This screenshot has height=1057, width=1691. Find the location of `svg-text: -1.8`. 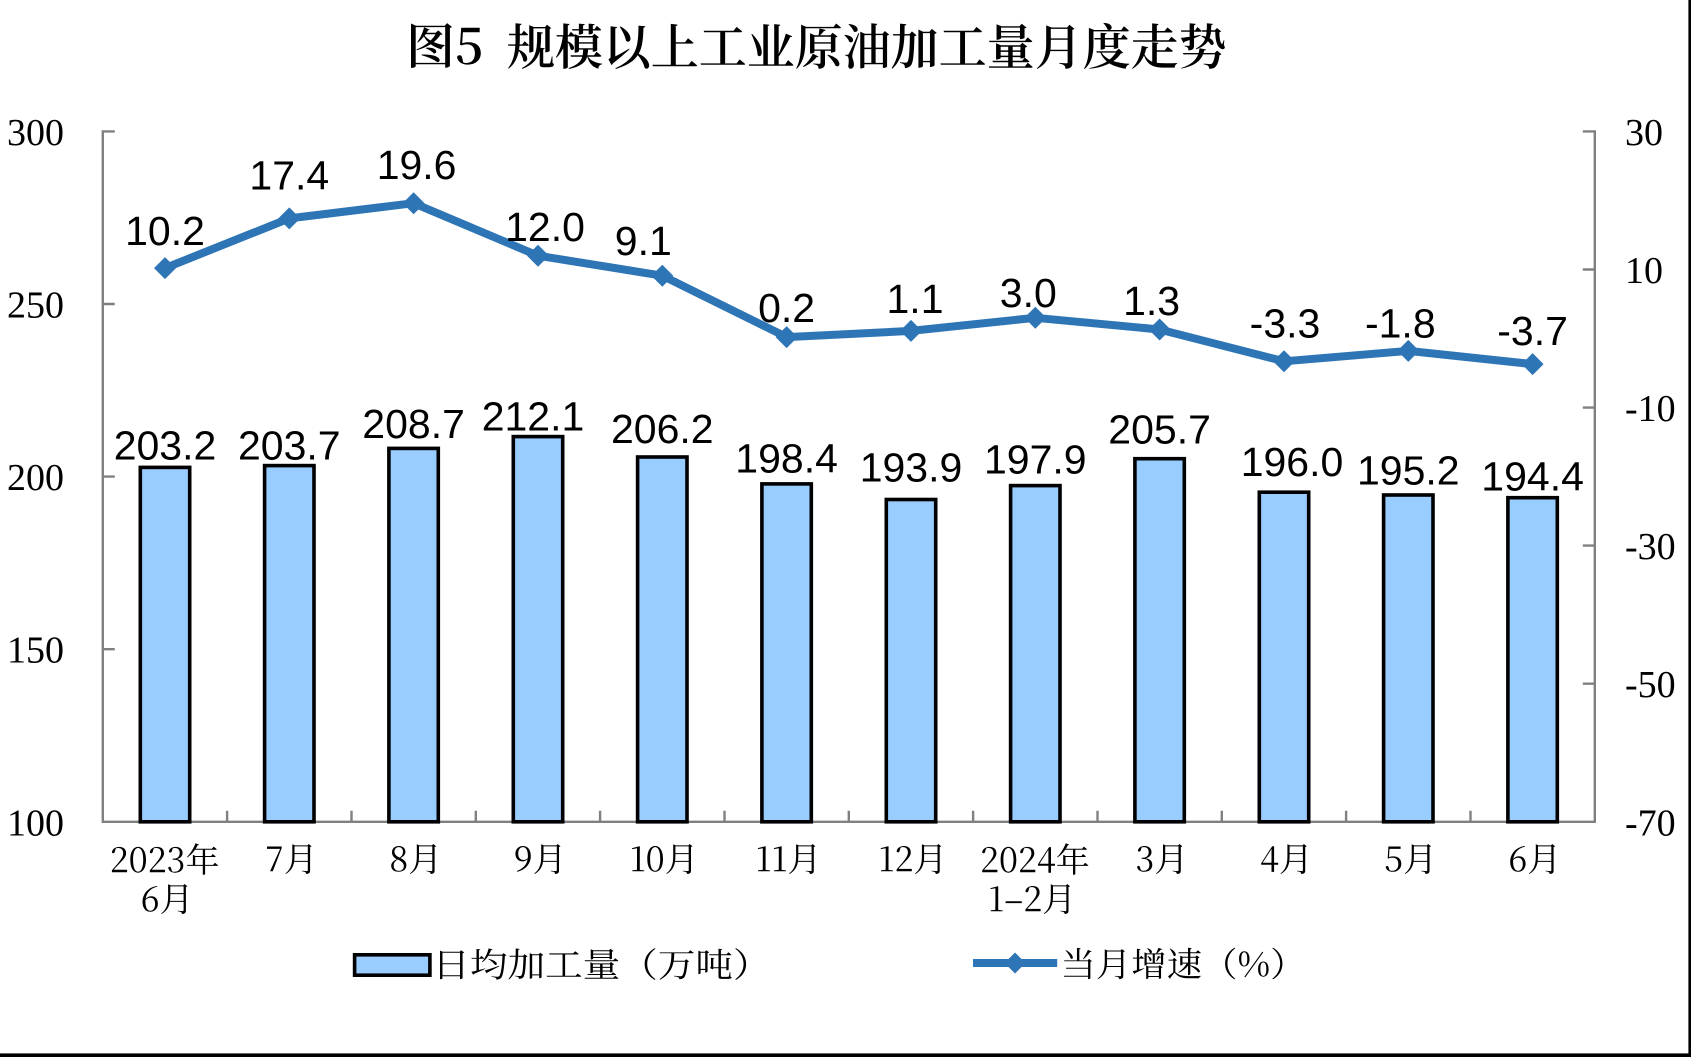

svg-text: -1.8 is located at coordinates (1400, 324).